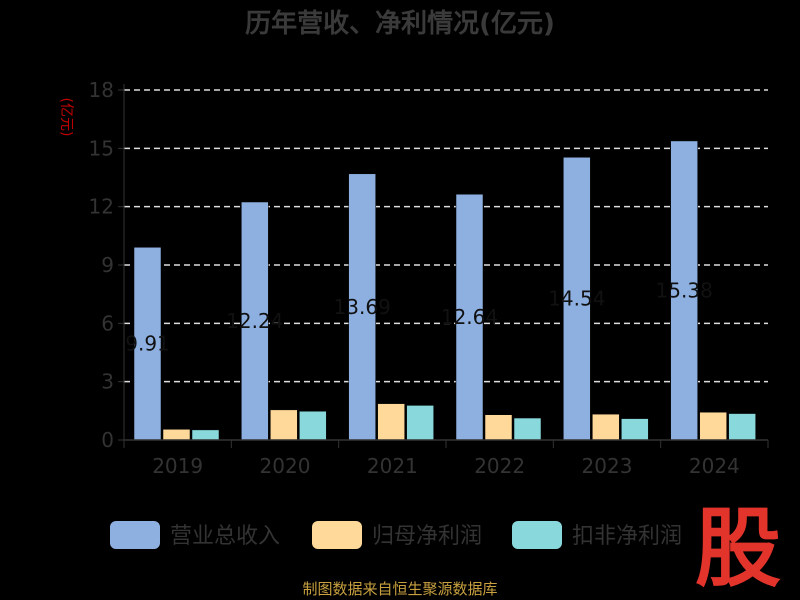 The width and height of the screenshot is (800, 600). Describe the element at coordinates (469, 317) in the screenshot. I see `data-label-2022: 12.64` at that location.